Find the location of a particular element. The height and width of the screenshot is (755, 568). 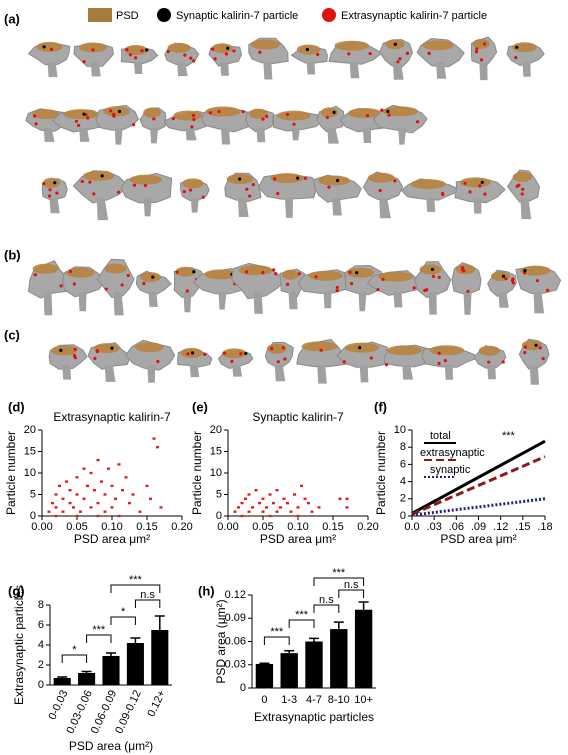

legend-label: synaptic is located at coordinates (450, 470).